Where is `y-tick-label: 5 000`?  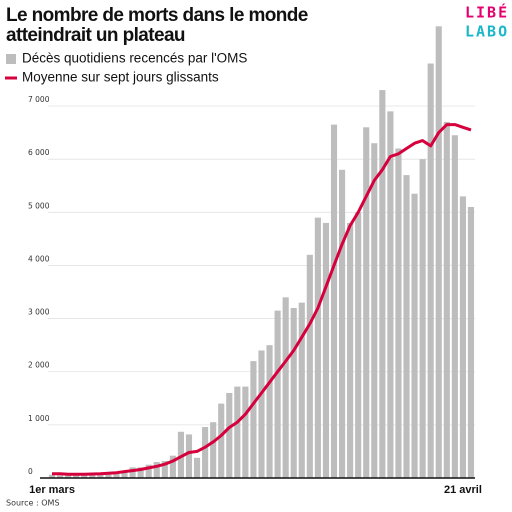
y-tick-label: 5 000 is located at coordinates (39, 205).